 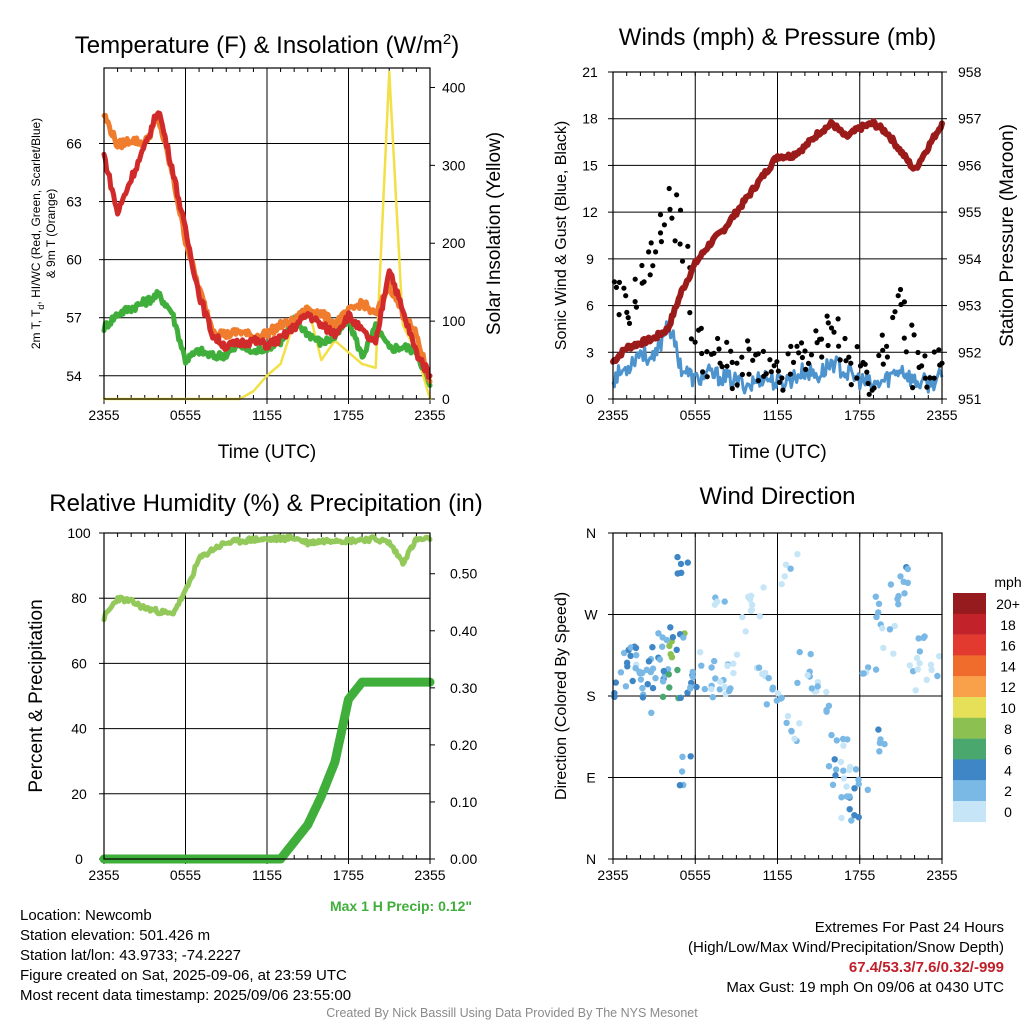 I want to click on rh-series-line, so click(x=267, y=578).